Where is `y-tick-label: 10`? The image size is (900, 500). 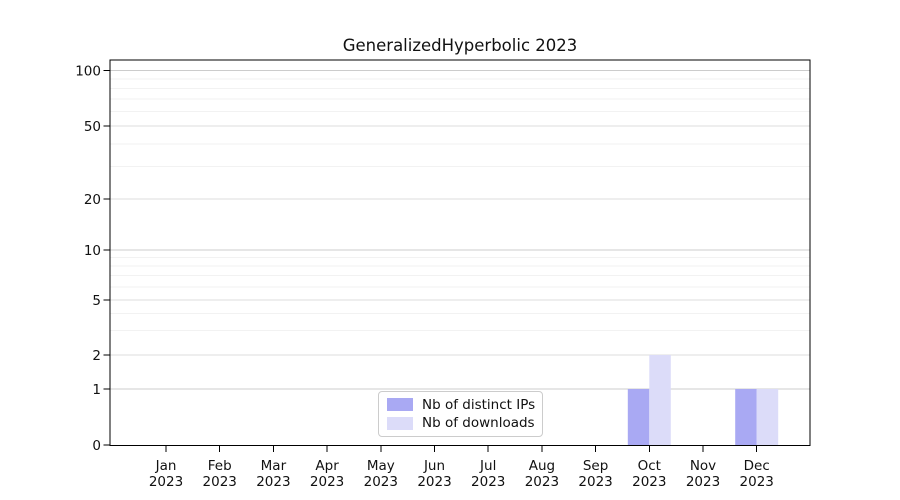 y-tick-label: 10 is located at coordinates (92, 251).